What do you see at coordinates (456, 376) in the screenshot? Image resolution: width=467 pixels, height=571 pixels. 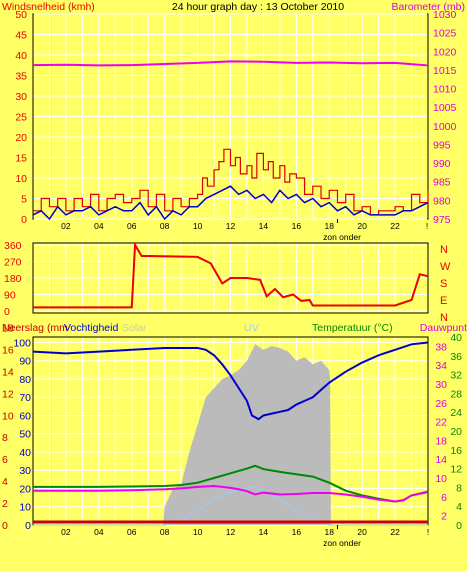 I see `temperature-tick-label: 32` at bounding box center [456, 376].